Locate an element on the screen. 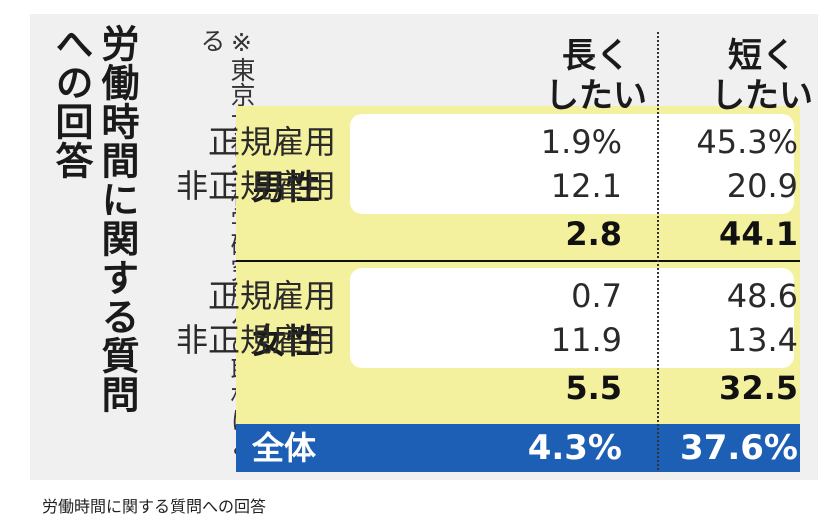 This screenshot has height=532, width=837. total-cell: 44.1 is located at coordinates (758, 234).